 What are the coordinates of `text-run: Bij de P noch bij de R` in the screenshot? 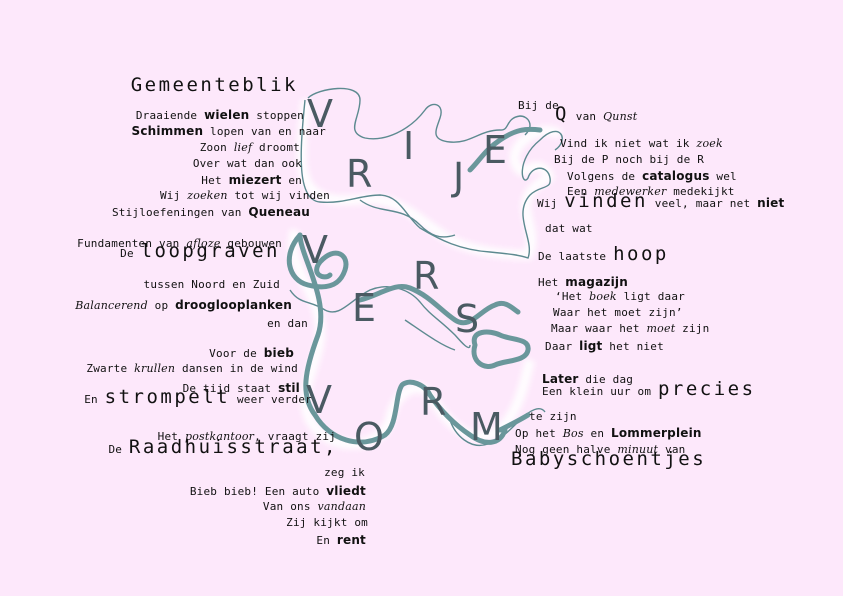 It's located at (629, 159).